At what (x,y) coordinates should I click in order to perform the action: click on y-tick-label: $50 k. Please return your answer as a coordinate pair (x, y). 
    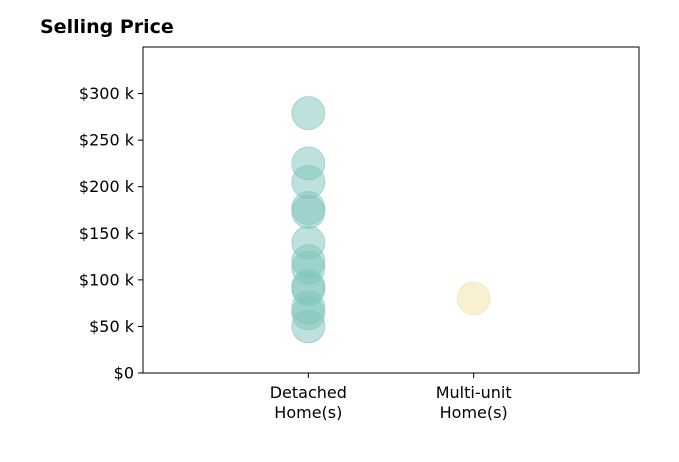
    Looking at the image, I should click on (112, 326).